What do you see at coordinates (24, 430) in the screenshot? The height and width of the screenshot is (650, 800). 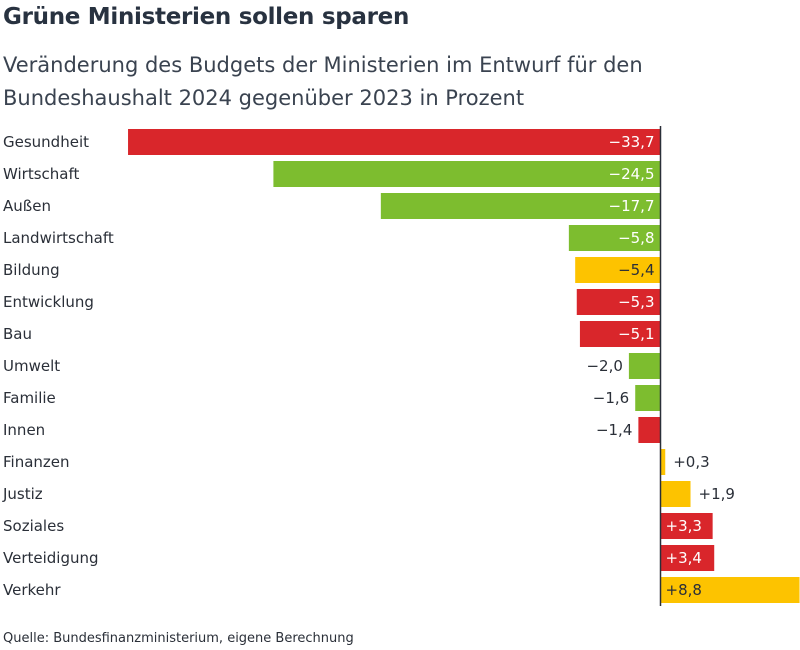 I see `category-label: Innen` at bounding box center [24, 430].